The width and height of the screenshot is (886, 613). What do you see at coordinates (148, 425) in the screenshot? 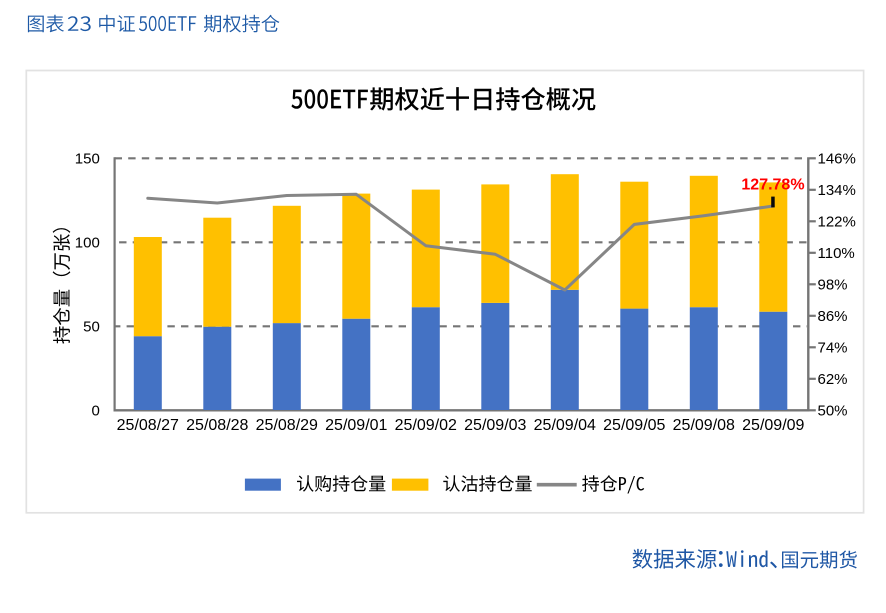
I see `svg-text: 25/08/27` at bounding box center [148, 425].